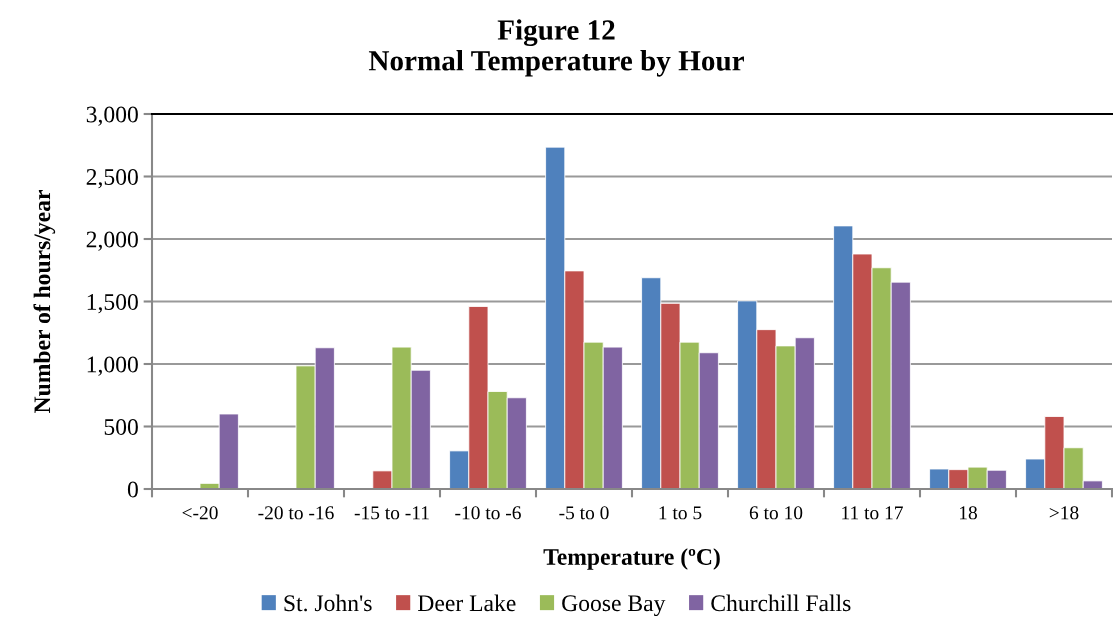 The image size is (1113, 631). I want to click on x-tick-label: -10 to -6, so click(488, 513).